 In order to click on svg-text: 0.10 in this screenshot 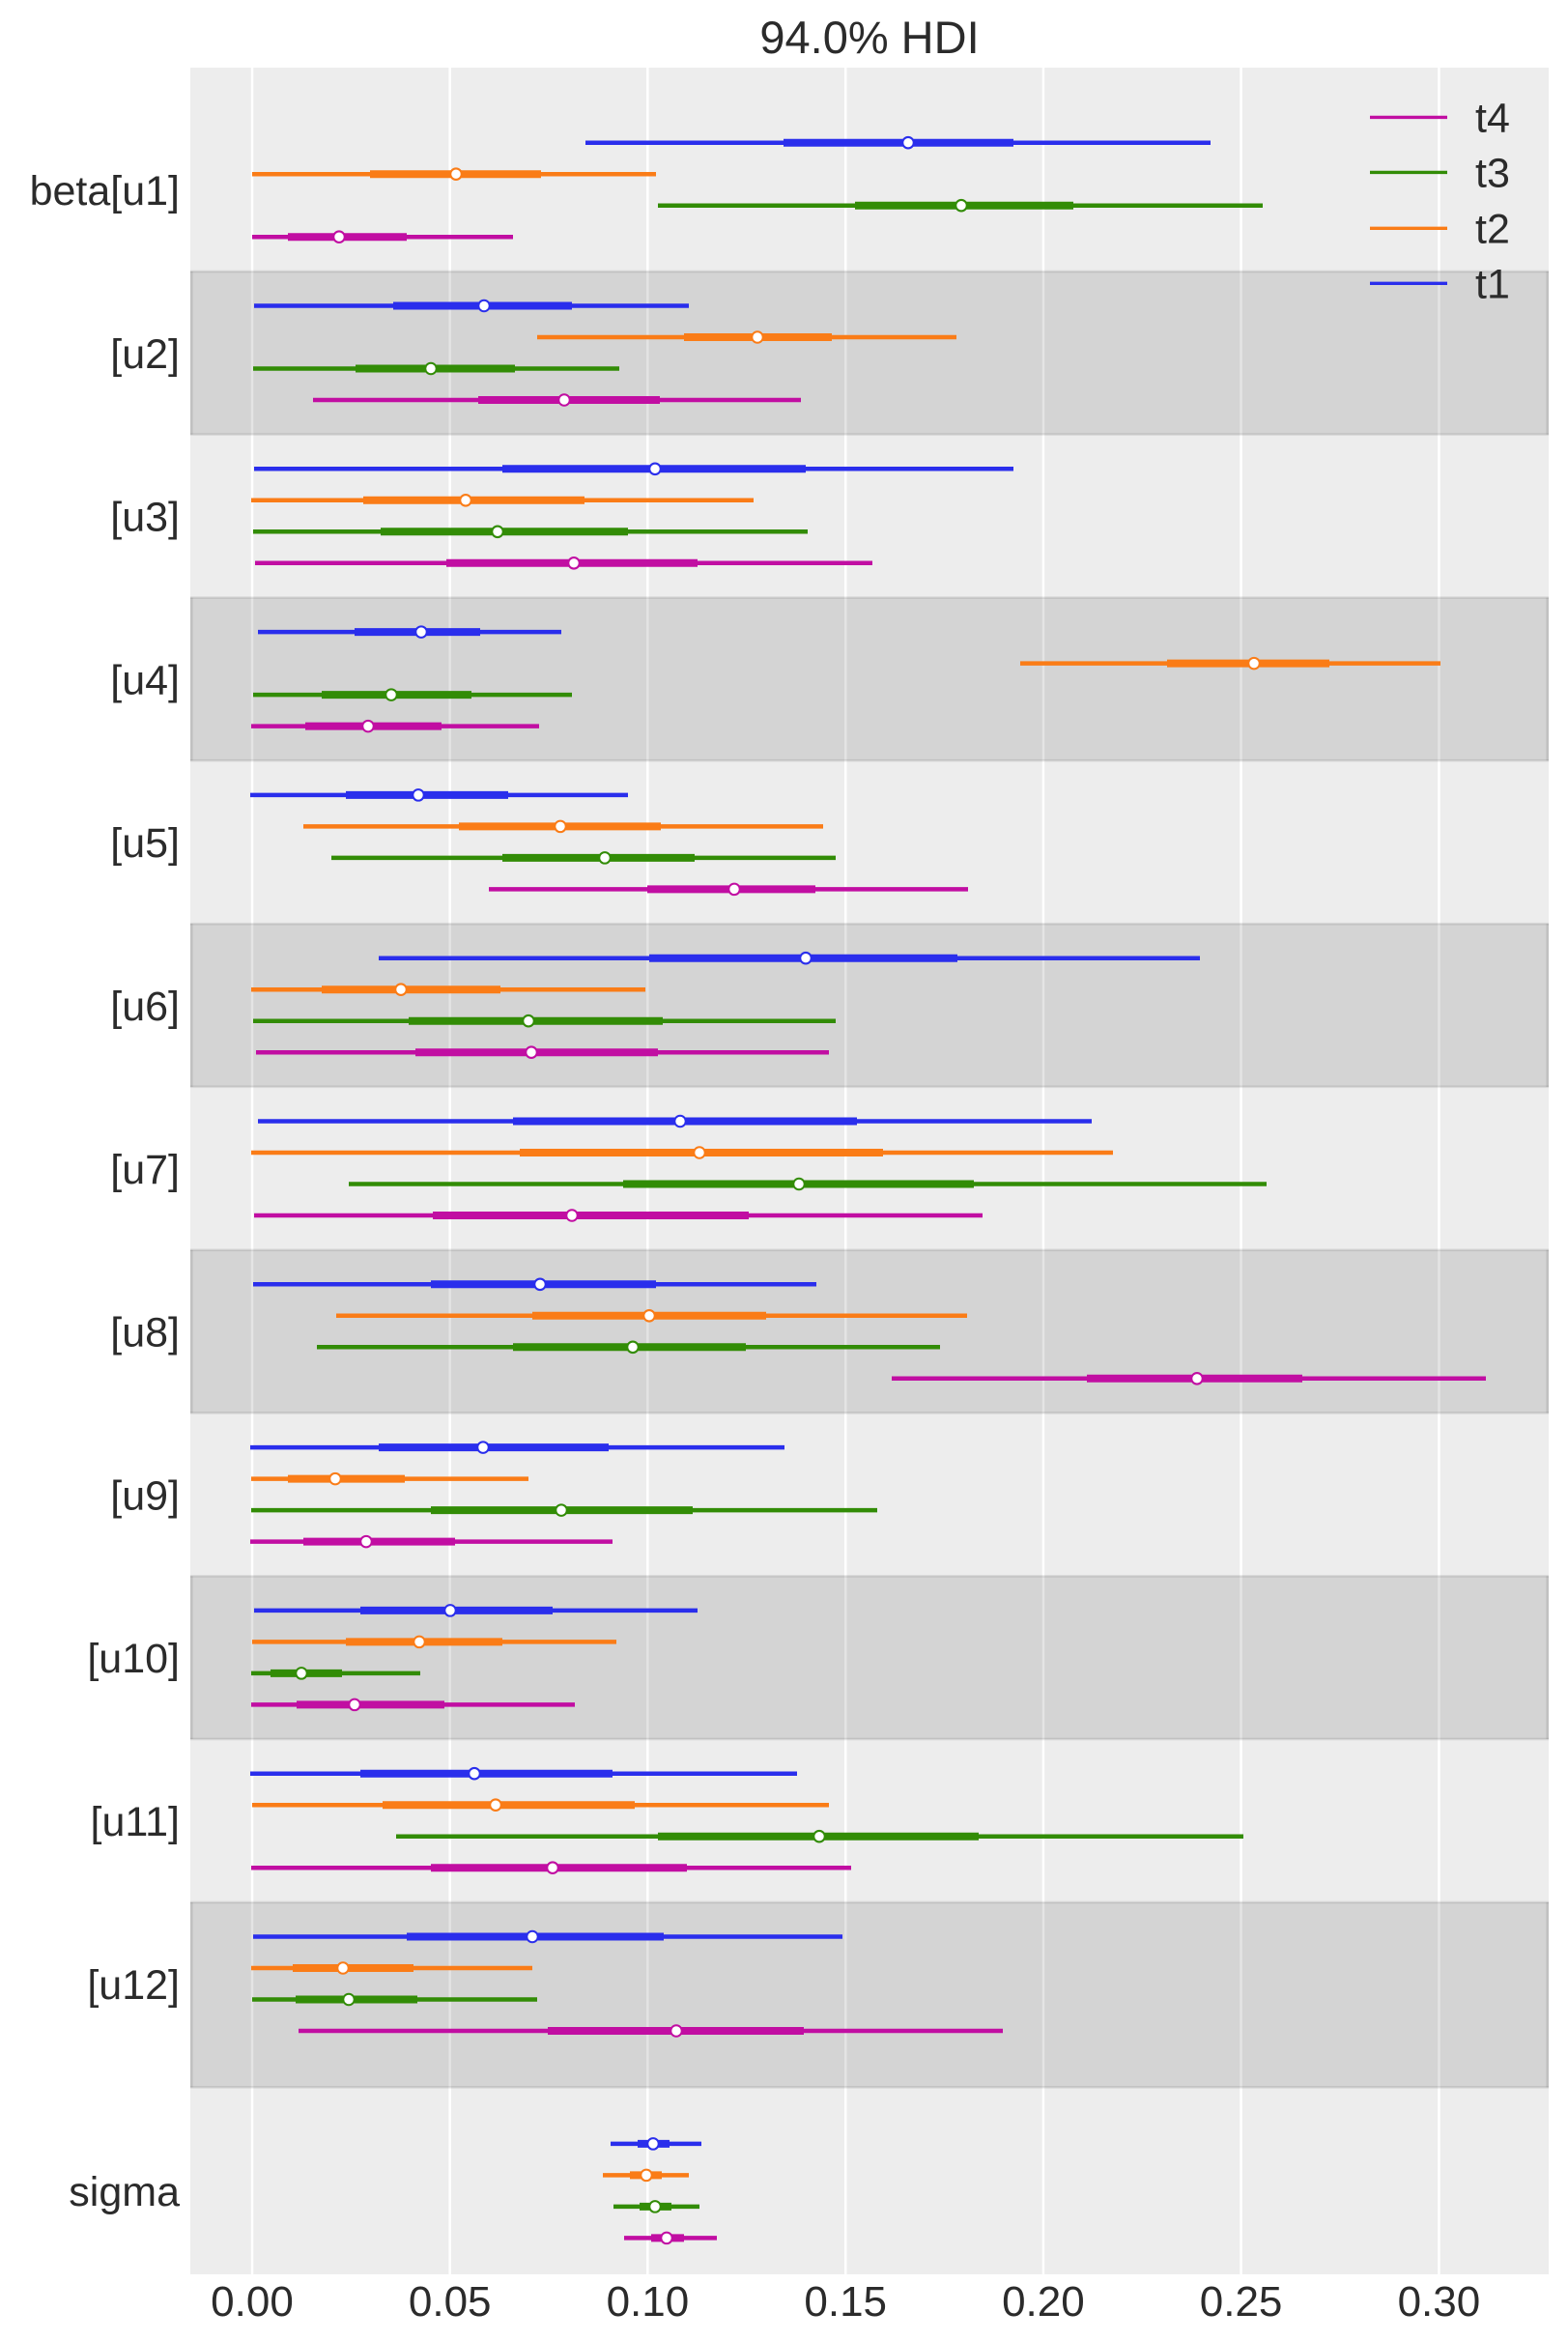, I will do `click(648, 2302)`.